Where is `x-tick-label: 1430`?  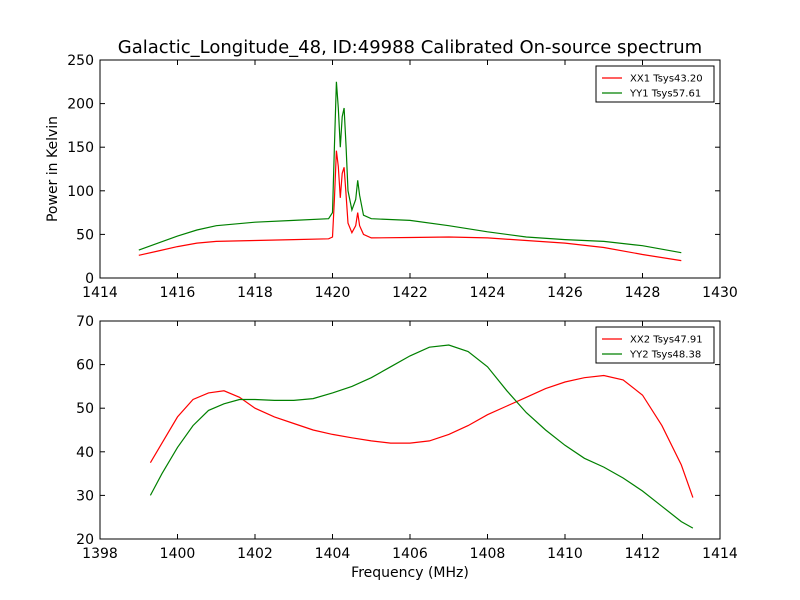
x-tick-label: 1430 is located at coordinates (720, 293).